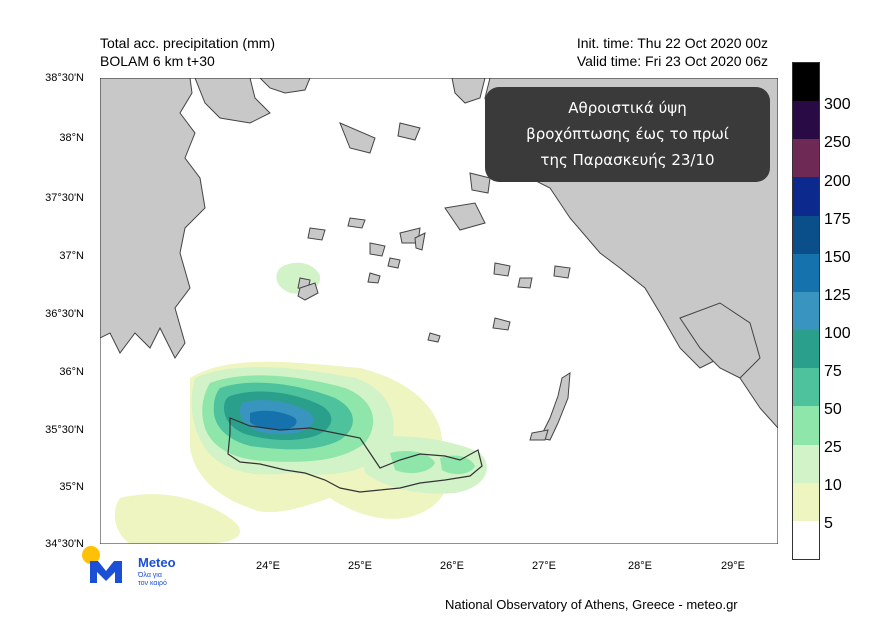 Image resolution: width=880 pixels, height=628 pixels. What do you see at coordinates (833, 371) in the screenshot?
I see `colorbar-label: 75` at bounding box center [833, 371].